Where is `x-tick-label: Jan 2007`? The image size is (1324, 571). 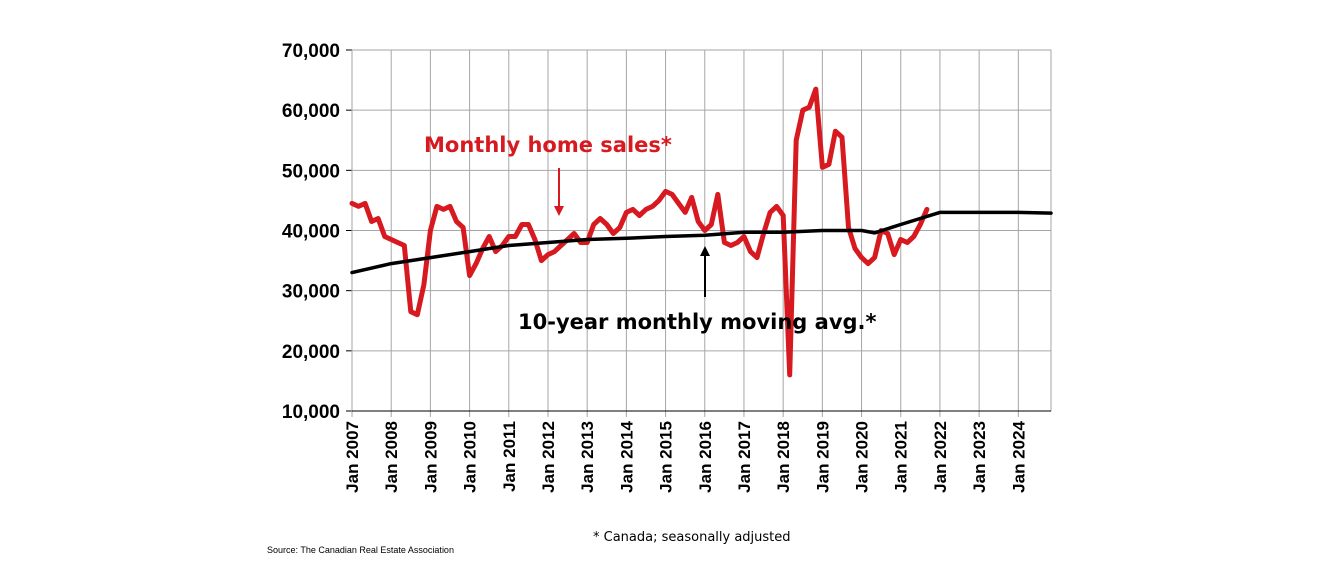
x-tick-label: Jan 2007 is located at coordinates (352, 457).